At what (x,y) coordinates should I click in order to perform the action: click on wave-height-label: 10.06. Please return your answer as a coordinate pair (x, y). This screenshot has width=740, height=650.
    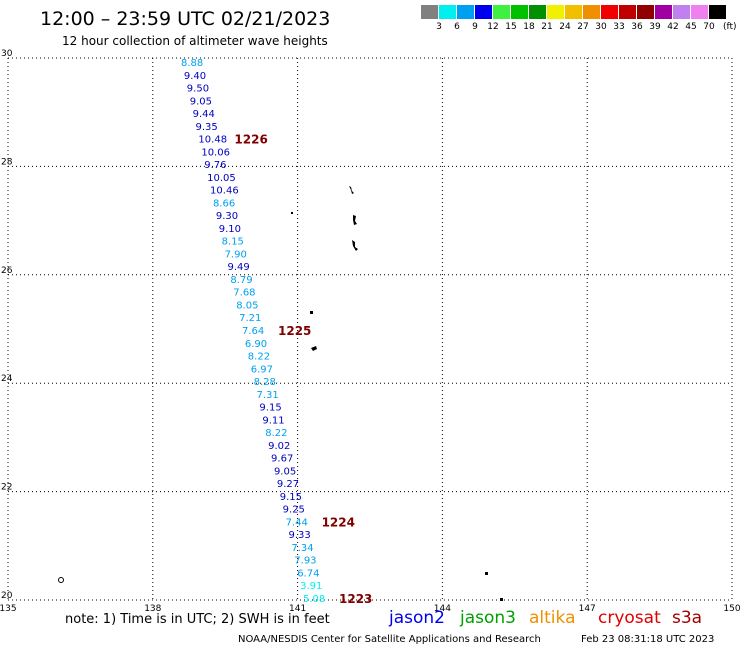
    Looking at the image, I should click on (215, 152).